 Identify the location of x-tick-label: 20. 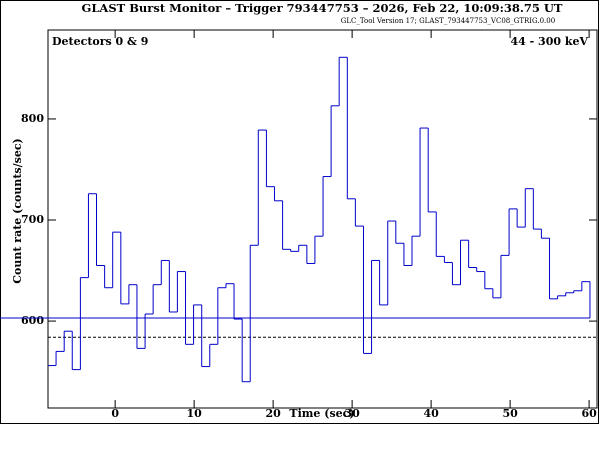
(273, 413).